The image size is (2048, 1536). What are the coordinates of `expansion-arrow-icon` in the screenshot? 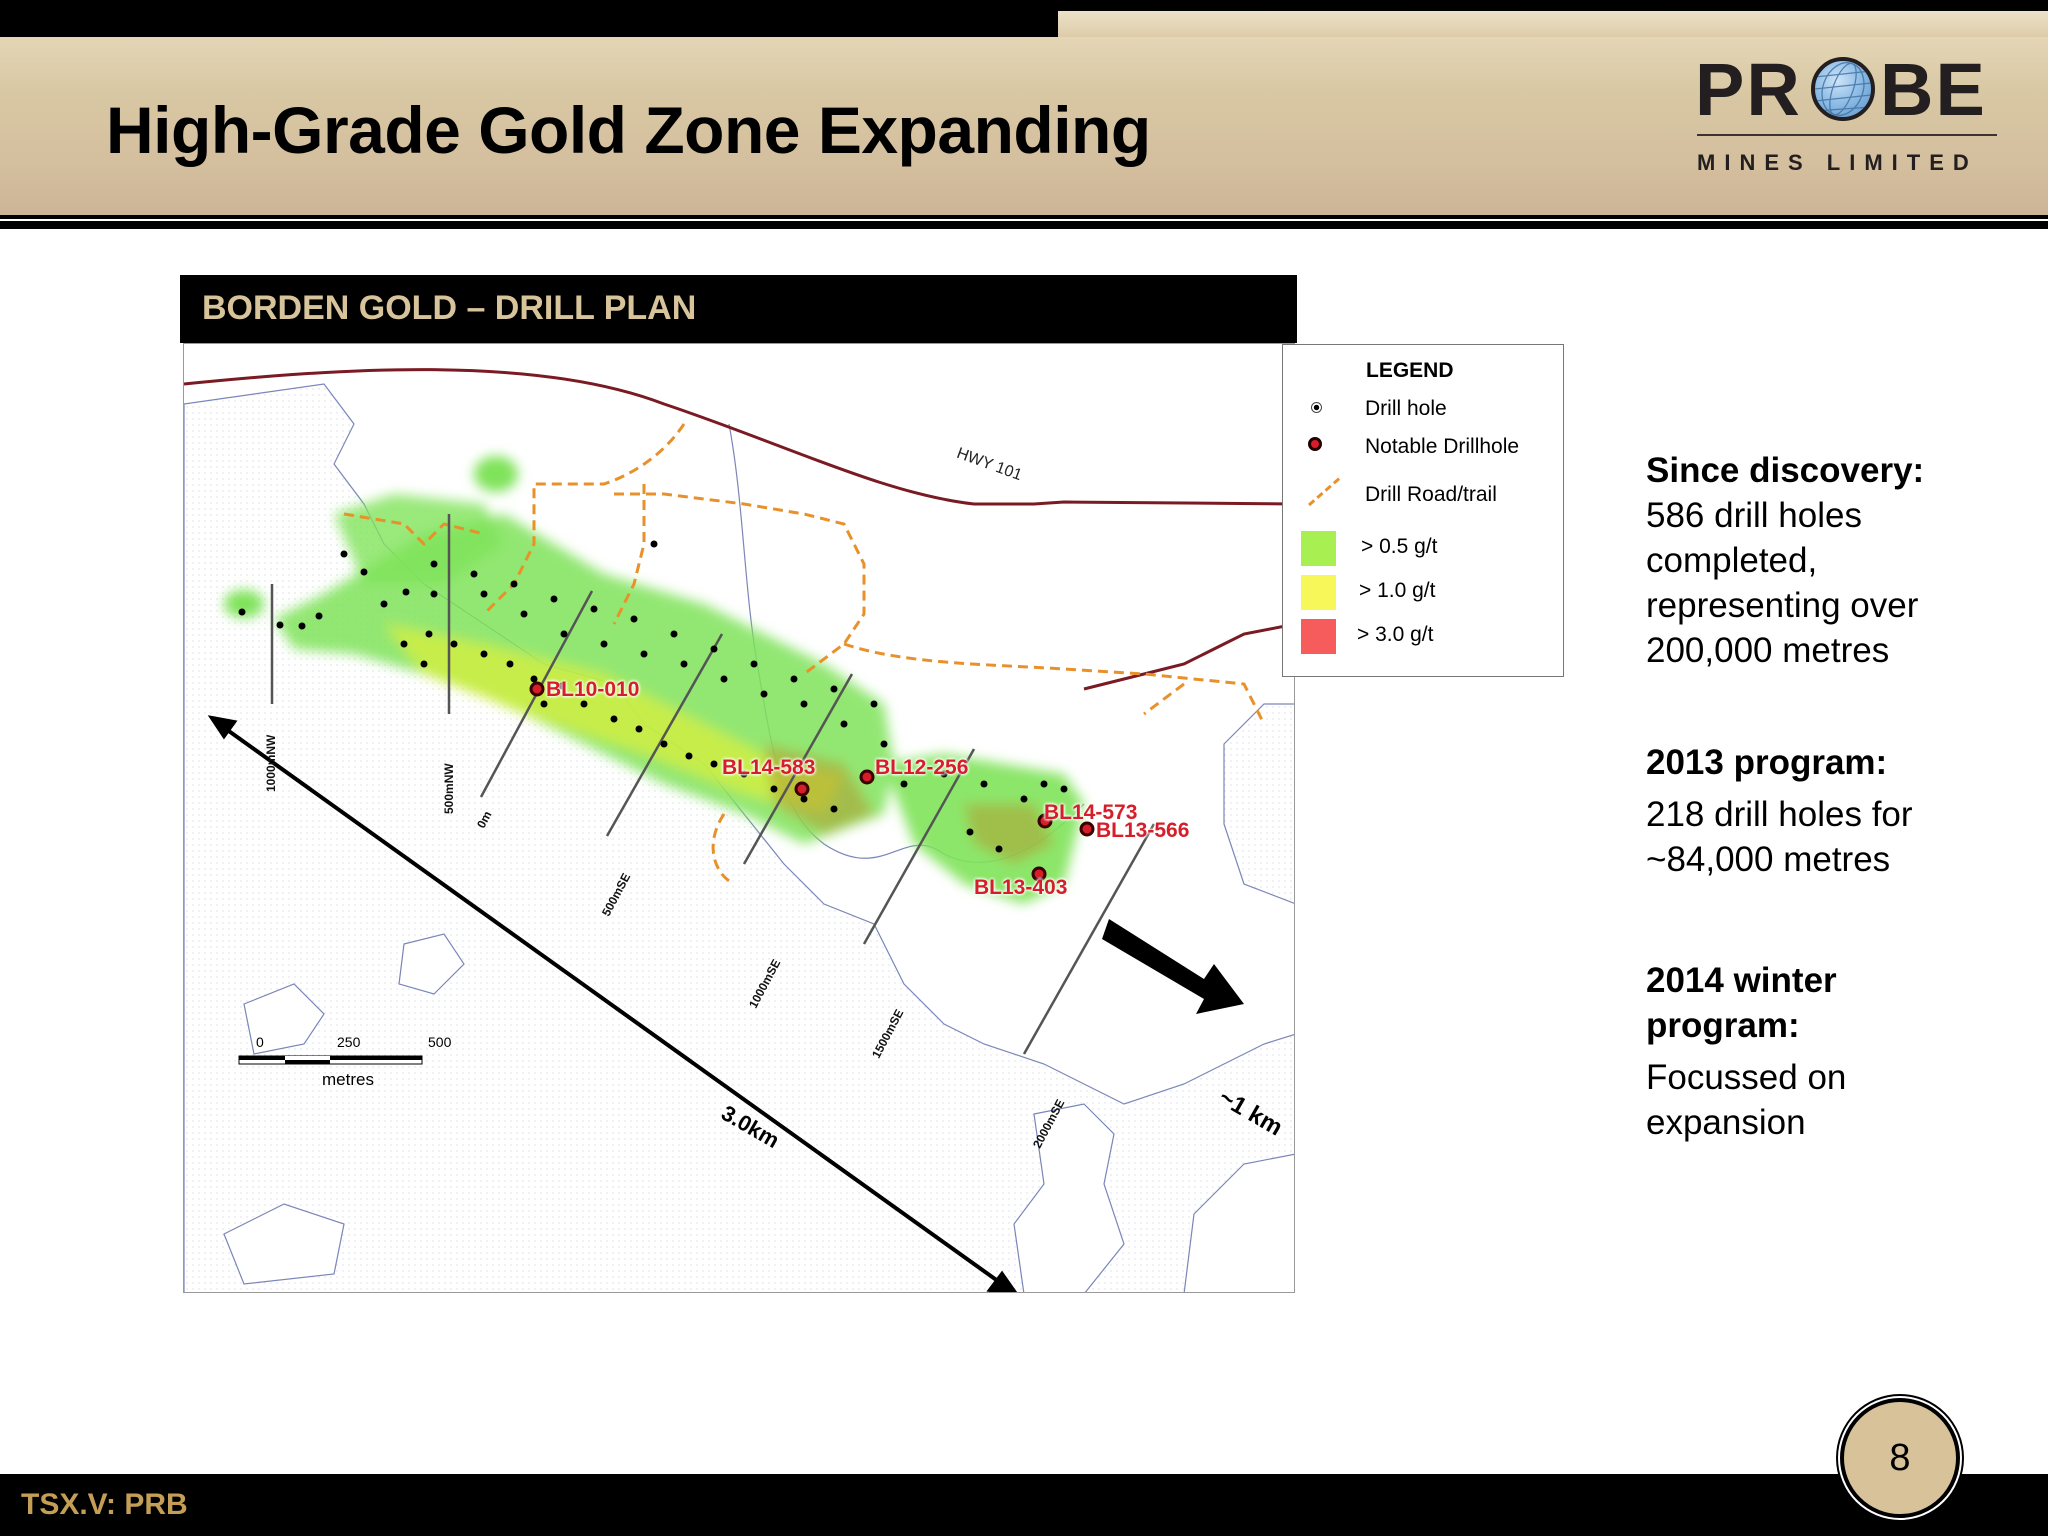 It's located at (1173, 966).